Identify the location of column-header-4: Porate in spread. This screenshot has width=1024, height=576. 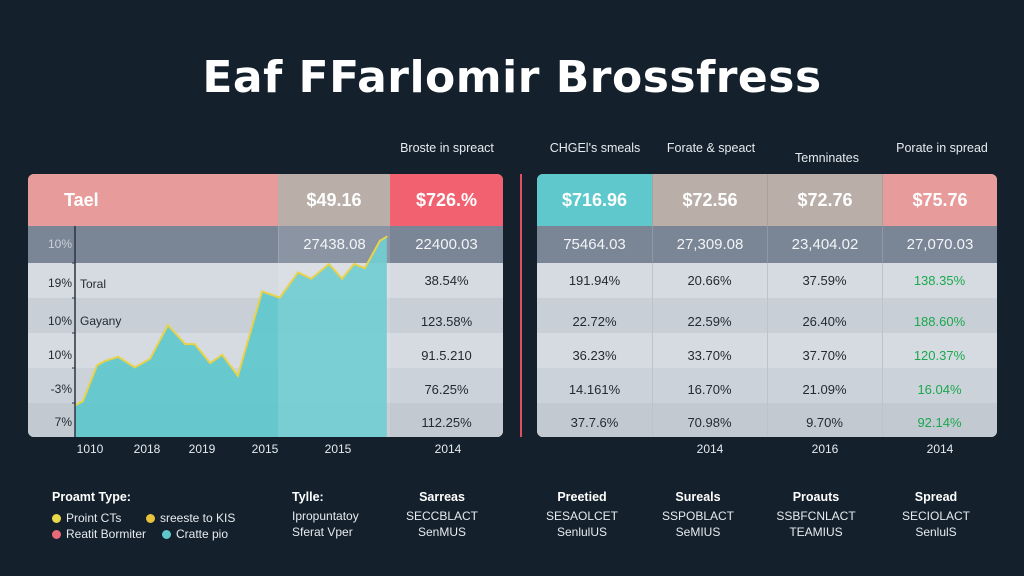
(942, 148).